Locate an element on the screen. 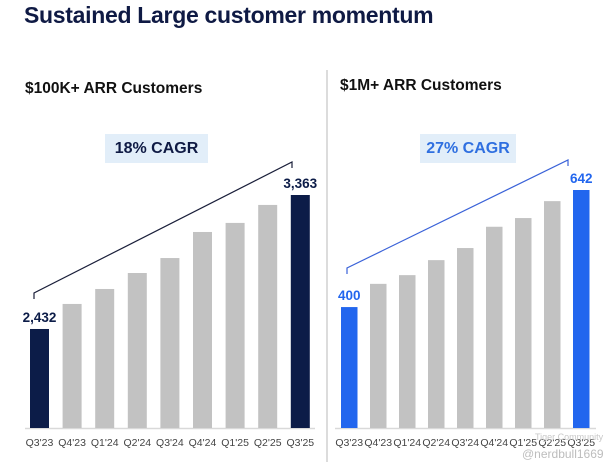  right-cagr-bracket is located at coordinates (457, 216).